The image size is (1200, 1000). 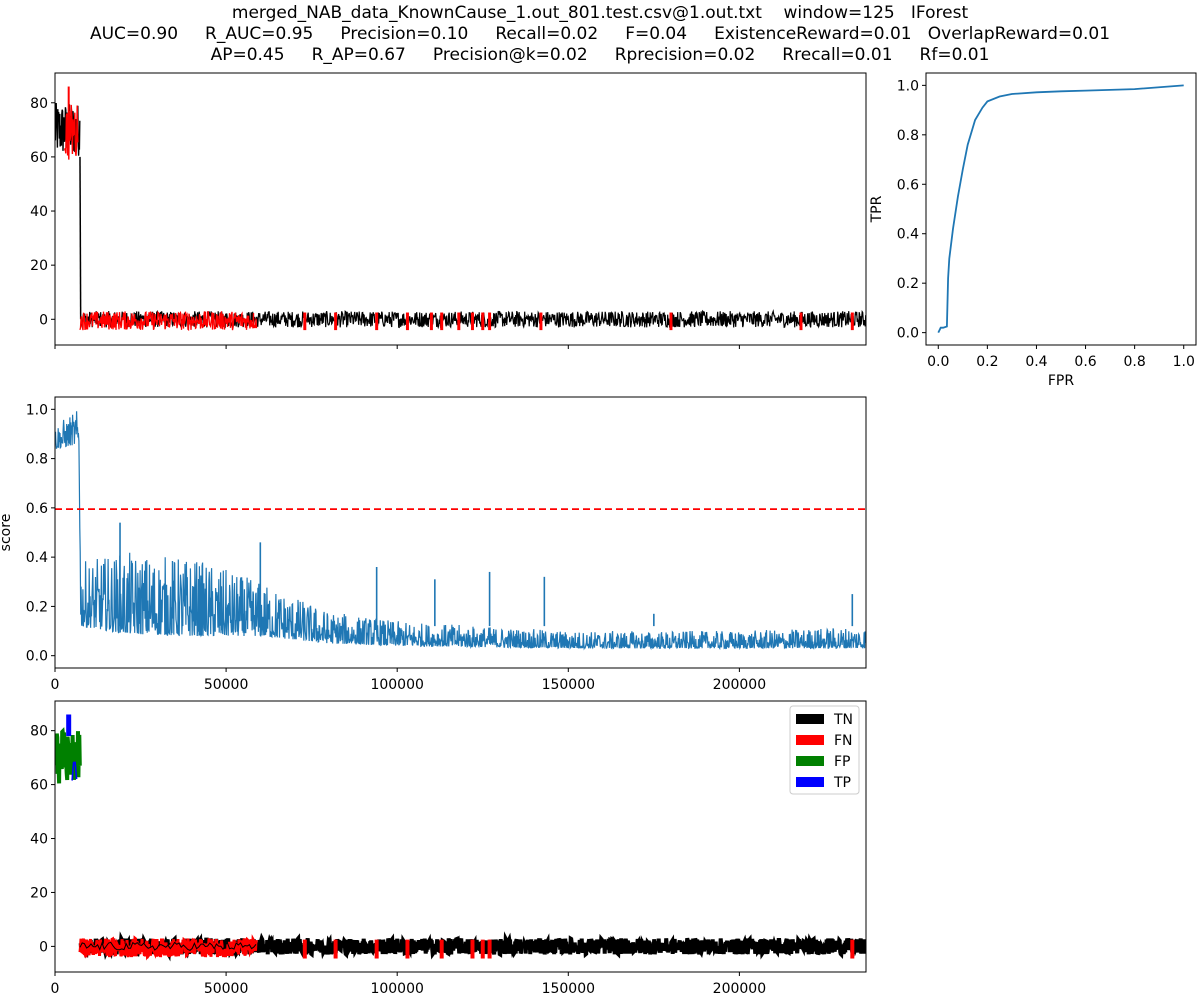 I want to click on roc-xtick-label: 0.0, so click(x=938, y=362).